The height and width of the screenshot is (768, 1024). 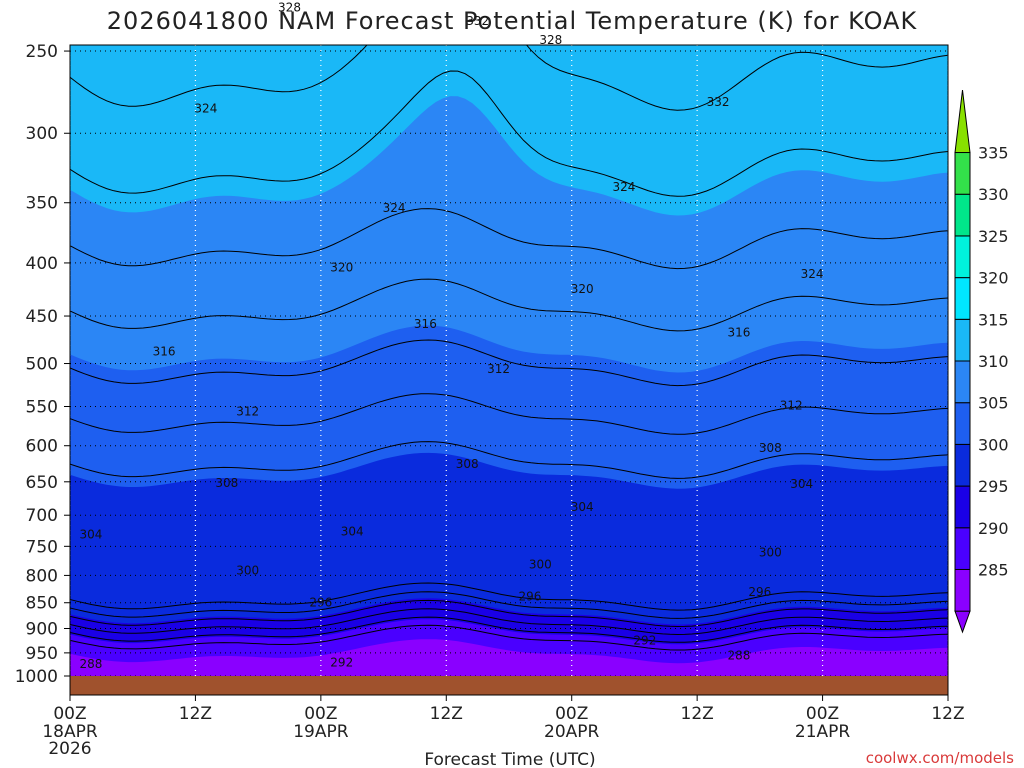 What do you see at coordinates (572, 732) in the screenshot?
I see `x-tick-sublabel: 20APR` at bounding box center [572, 732].